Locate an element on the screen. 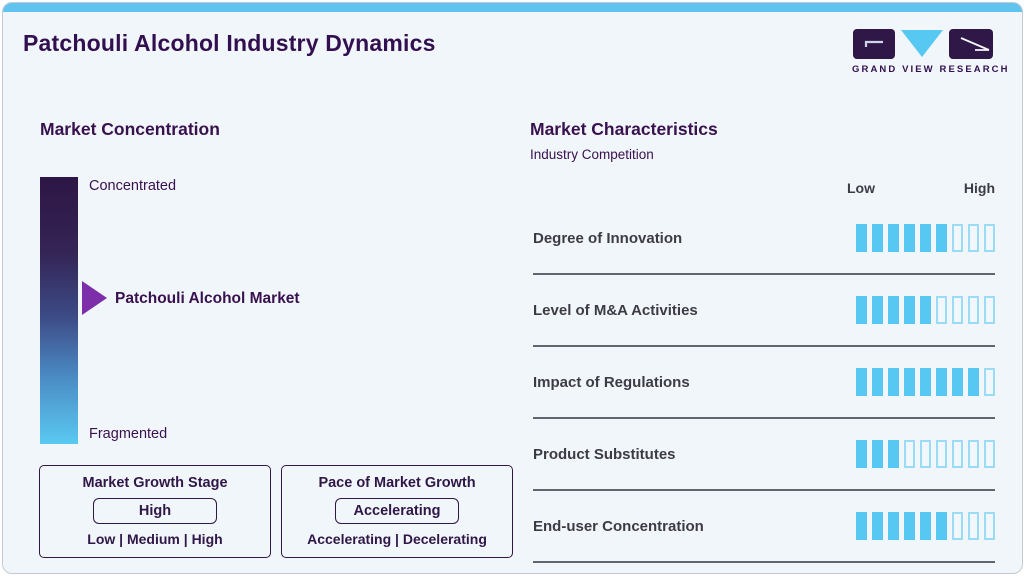  pace-value: Accelerating is located at coordinates (397, 511).